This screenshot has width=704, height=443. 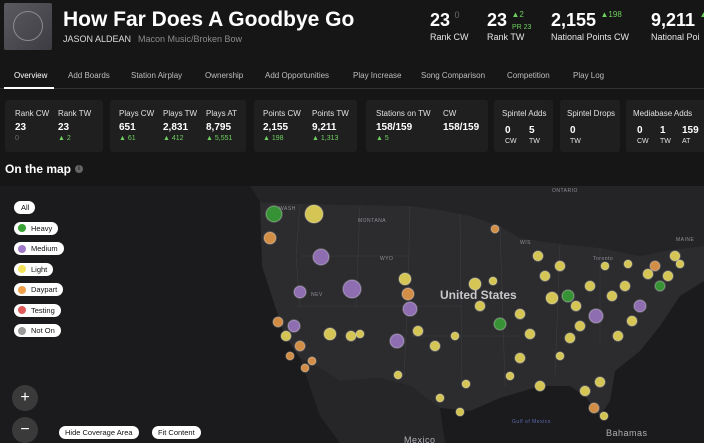 I want to click on legend-not-on: Not On, so click(x=37, y=330).